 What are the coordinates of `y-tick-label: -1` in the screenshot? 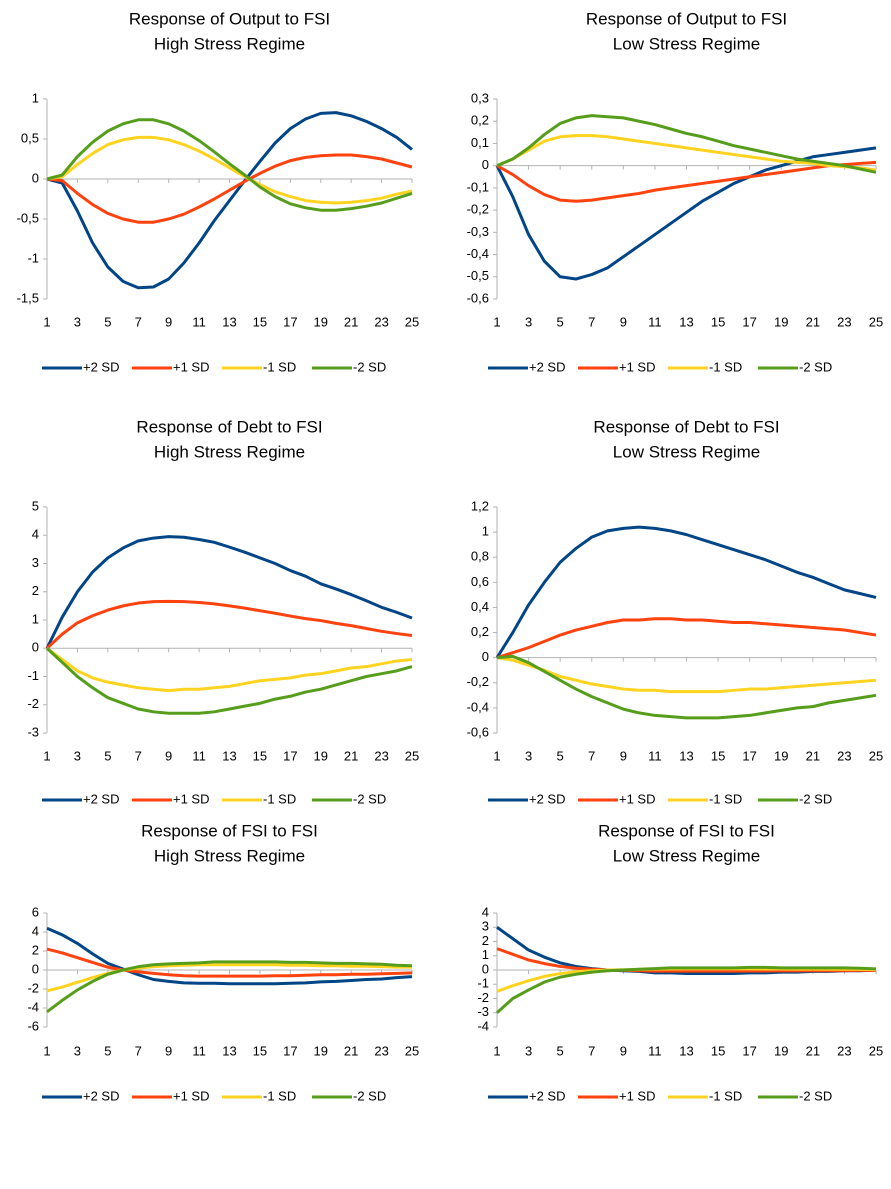 It's located at (483, 983).